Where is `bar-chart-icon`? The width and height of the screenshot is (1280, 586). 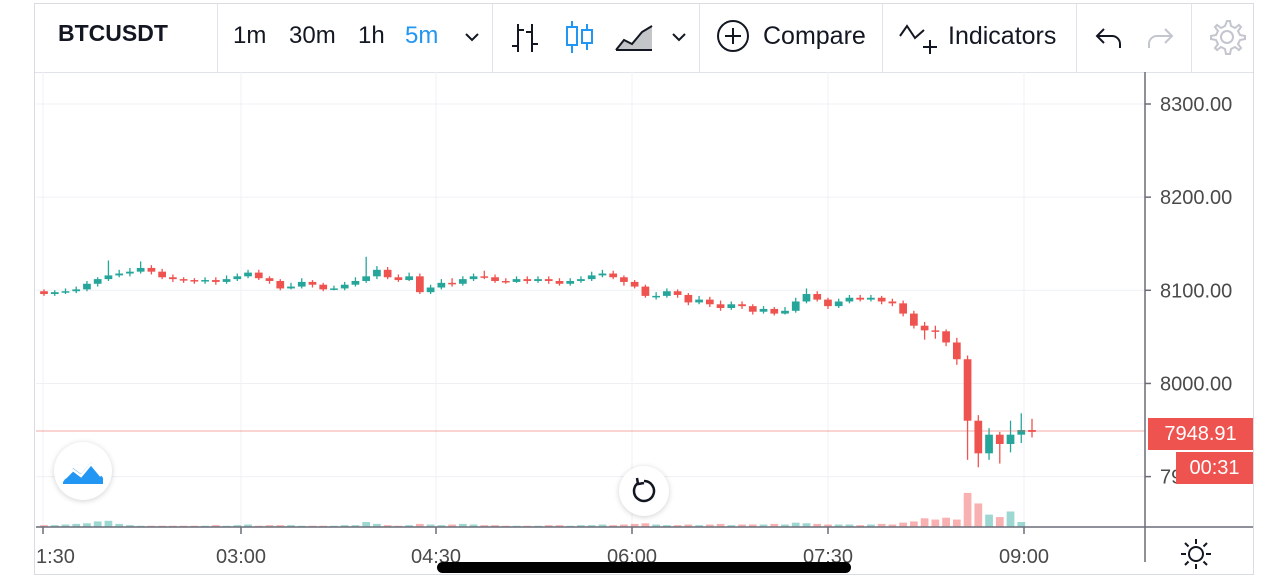 bar-chart-icon is located at coordinates (525, 38).